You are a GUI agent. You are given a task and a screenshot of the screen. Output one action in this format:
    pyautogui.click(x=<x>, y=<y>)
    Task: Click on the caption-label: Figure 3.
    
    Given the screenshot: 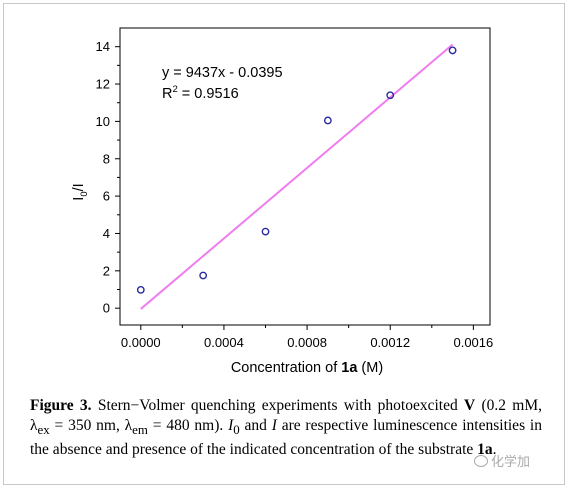 What is the action you would take?
    pyautogui.click(x=61, y=405)
    